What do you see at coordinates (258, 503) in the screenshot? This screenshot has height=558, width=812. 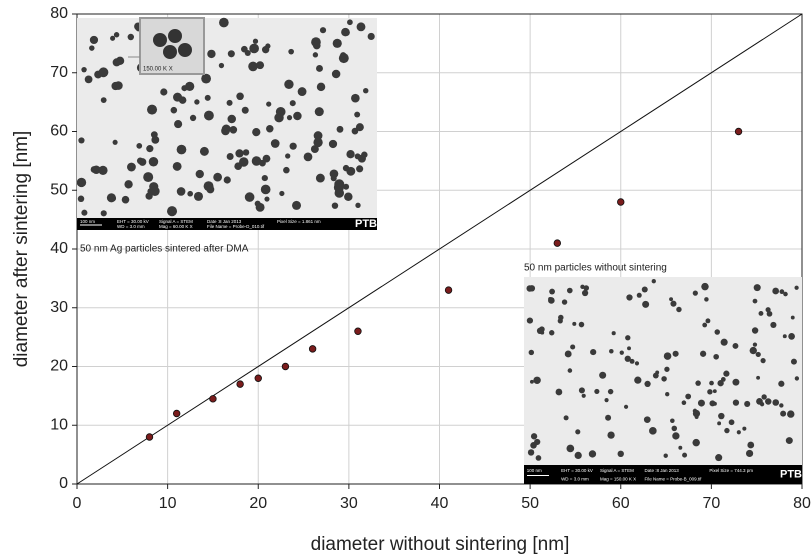 I see `x-tick-label: 20` at bounding box center [258, 503].